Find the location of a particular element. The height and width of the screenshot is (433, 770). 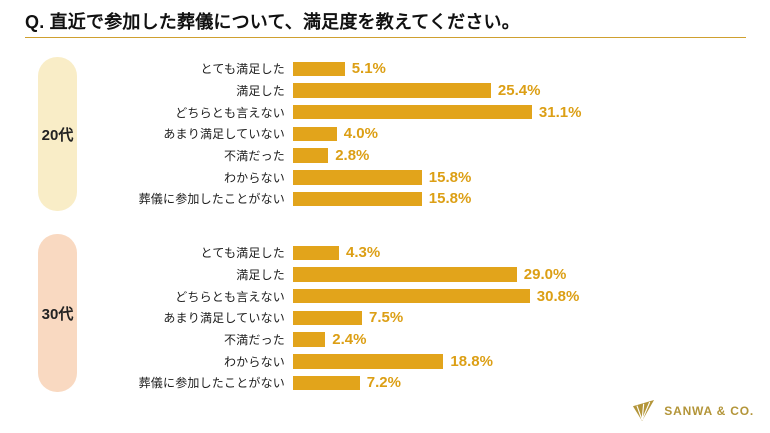

value-label: 5.1% is located at coordinates (368, 69).